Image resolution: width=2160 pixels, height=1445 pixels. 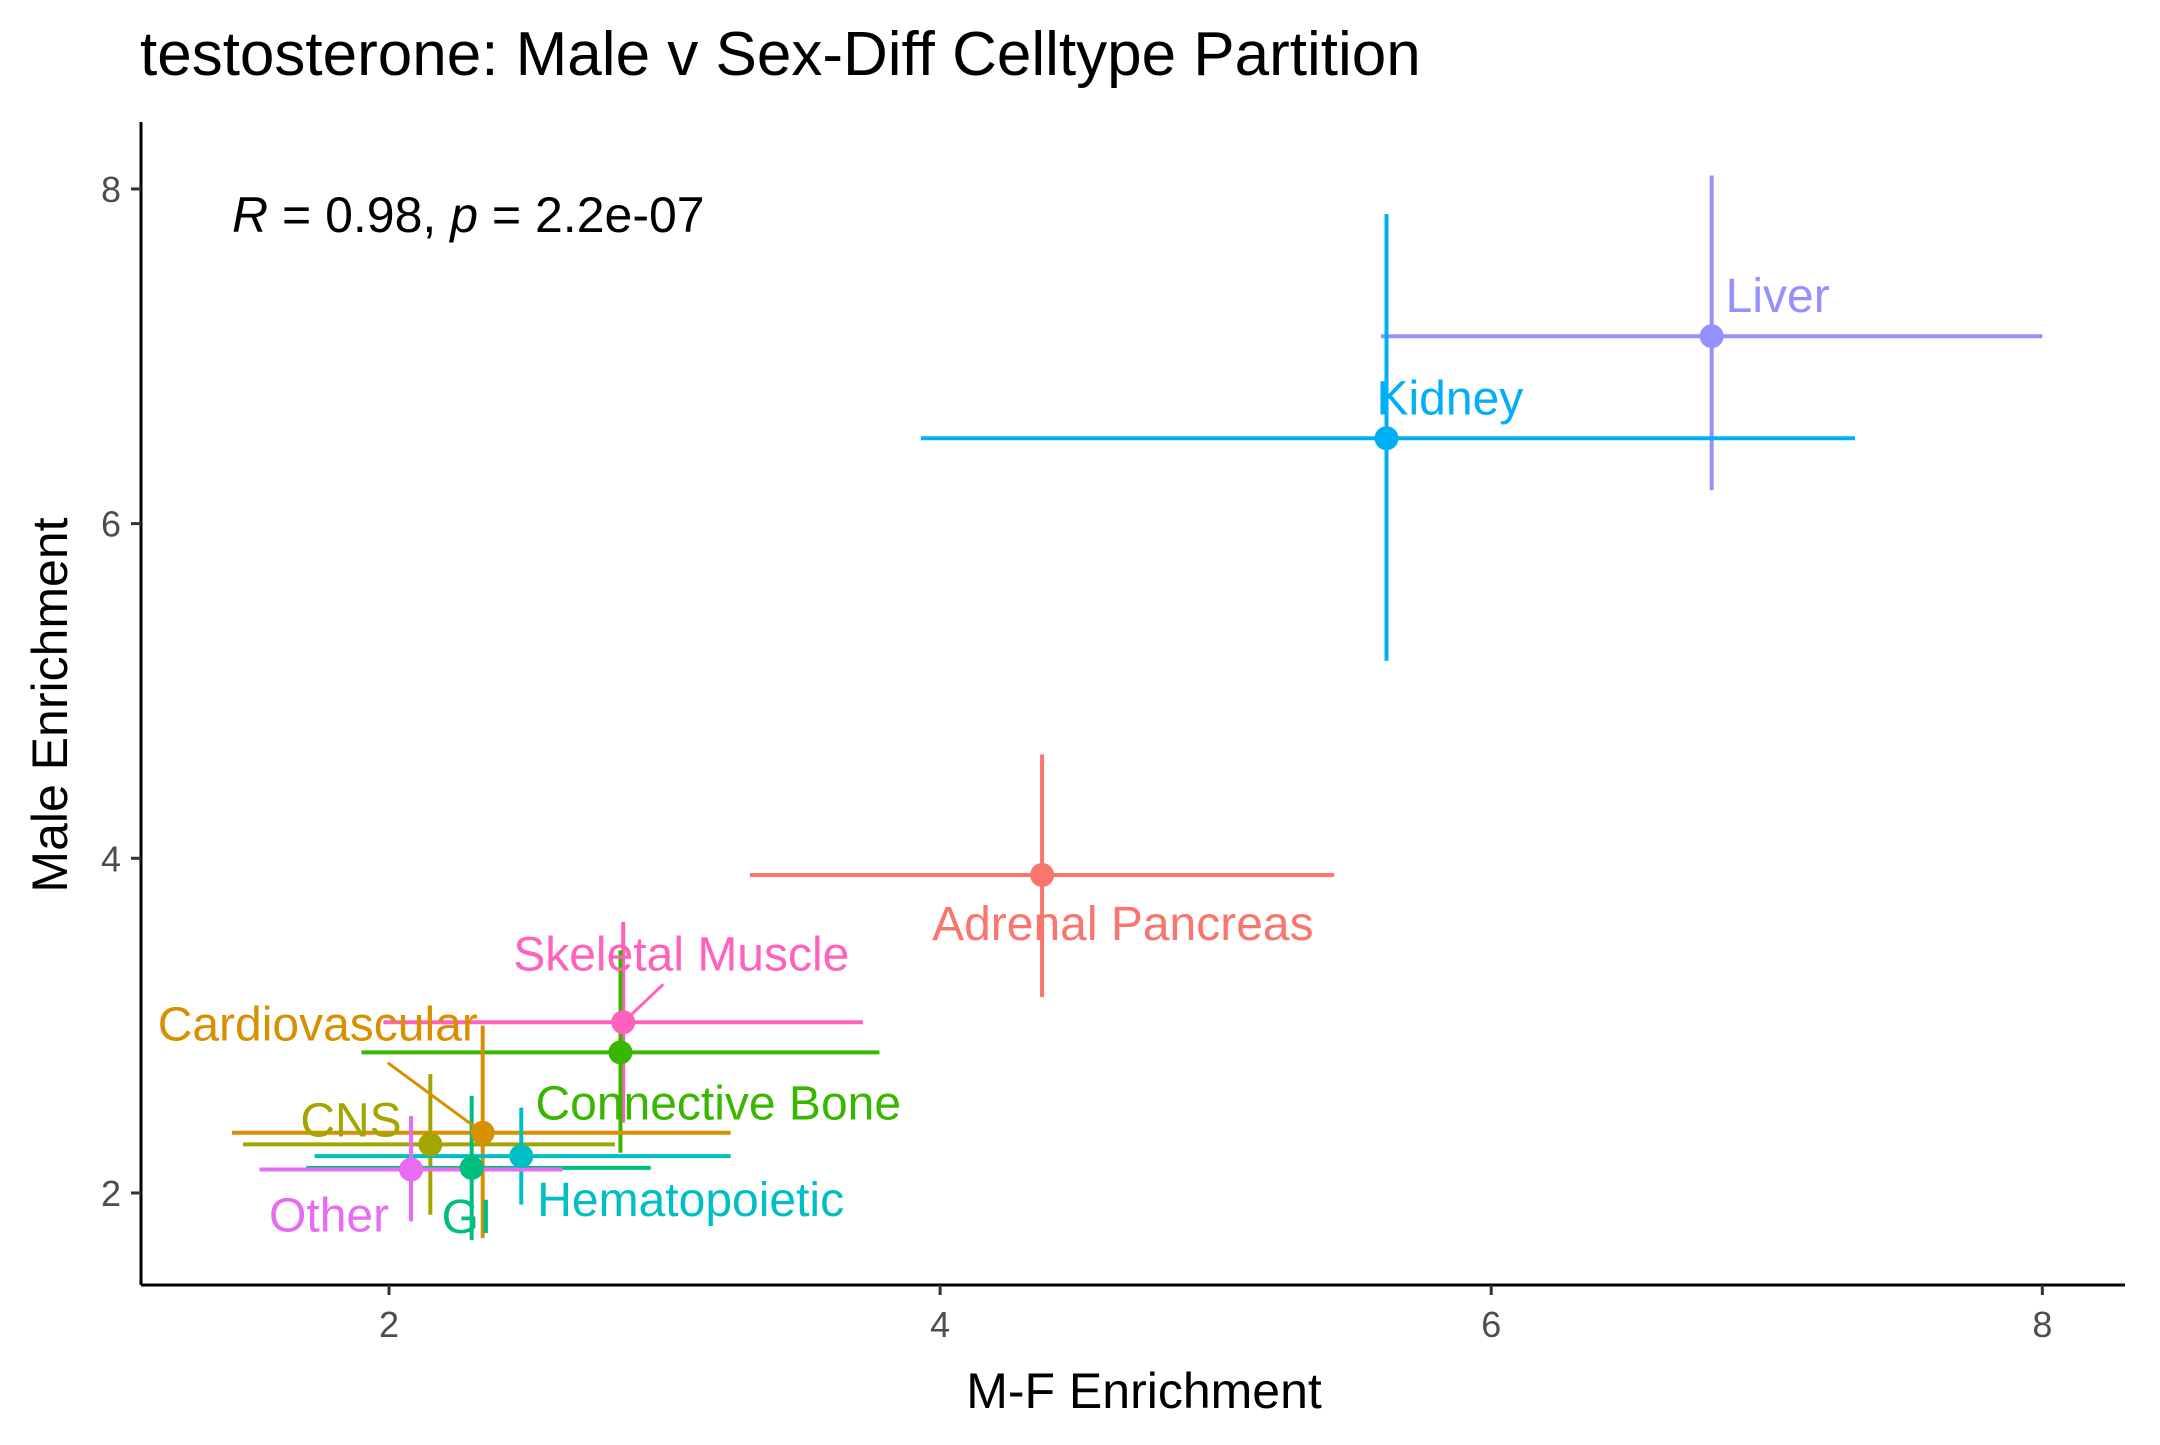 What do you see at coordinates (620, 1052) in the screenshot?
I see `point-connective-bone` at bounding box center [620, 1052].